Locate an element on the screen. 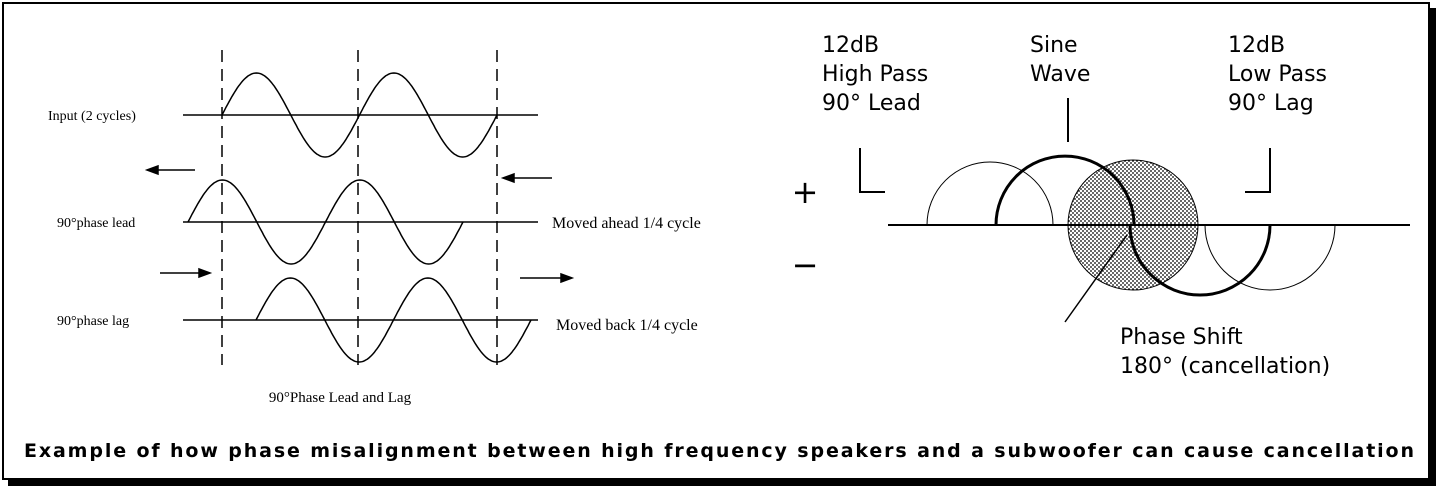 This screenshot has height=491, width=1446. row-note: Moved ahead 1/4 cycle is located at coordinates (626, 223).